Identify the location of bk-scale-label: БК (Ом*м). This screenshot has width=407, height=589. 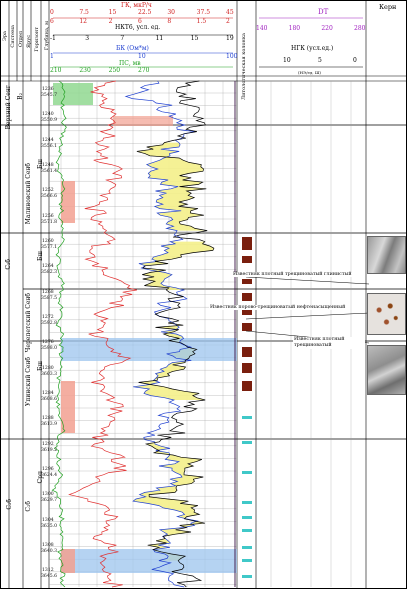
(132, 48).